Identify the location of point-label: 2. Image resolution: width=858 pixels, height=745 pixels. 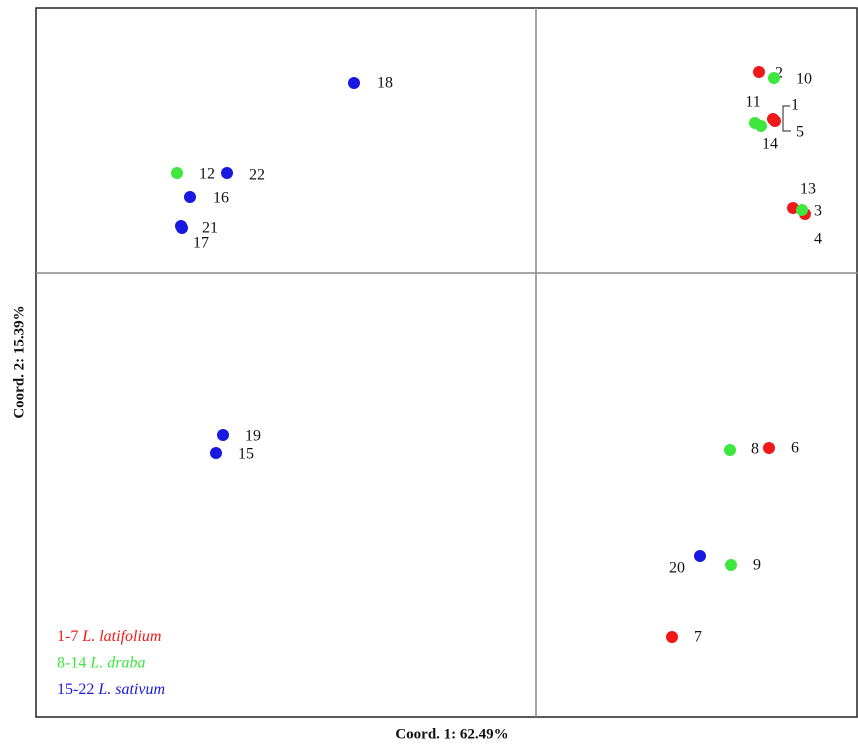
(779, 73).